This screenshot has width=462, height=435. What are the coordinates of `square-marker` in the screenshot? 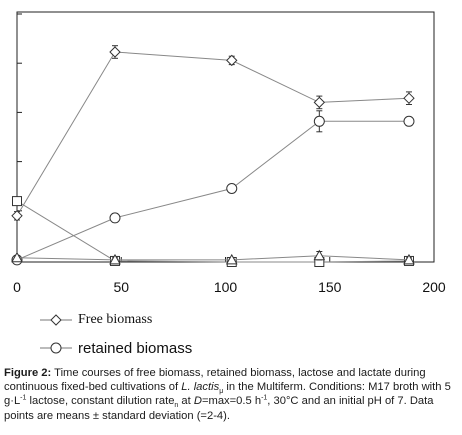 It's located at (17, 201).